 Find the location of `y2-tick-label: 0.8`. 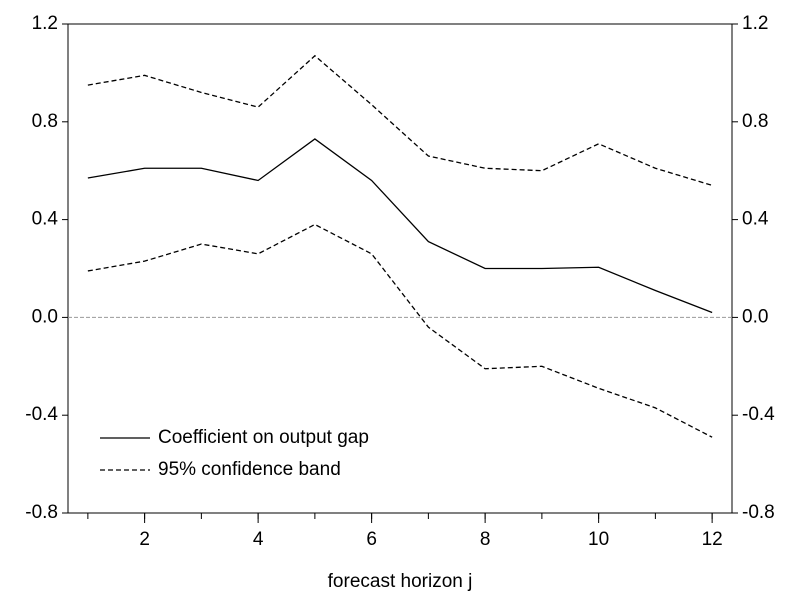

y2-tick-label: 0.8 is located at coordinates (755, 121).